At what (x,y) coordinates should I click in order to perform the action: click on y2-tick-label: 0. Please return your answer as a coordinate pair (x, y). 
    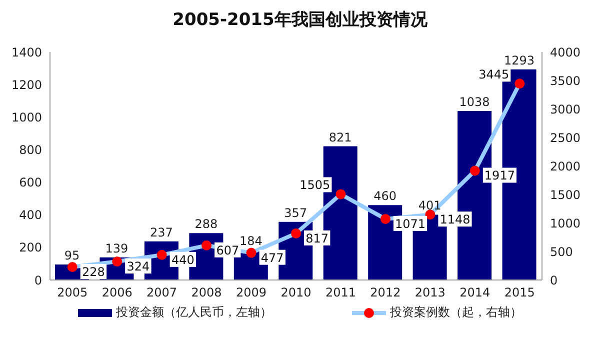
    Looking at the image, I should click on (554, 280).